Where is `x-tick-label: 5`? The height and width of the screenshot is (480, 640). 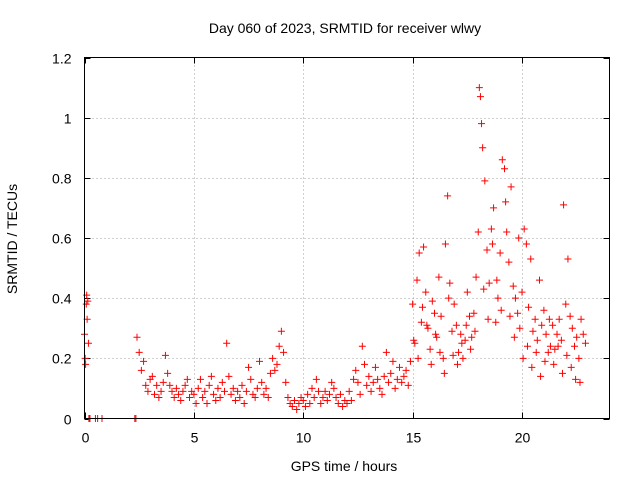
x-tick-label: 5 is located at coordinates (195, 438).